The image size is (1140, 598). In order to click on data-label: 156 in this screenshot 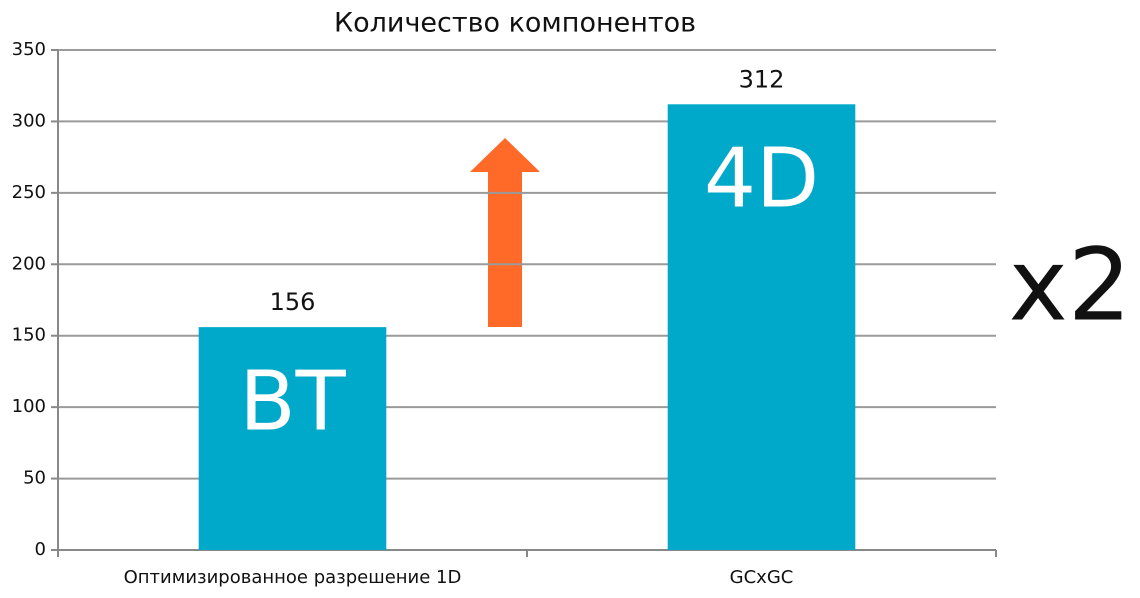, I will do `click(293, 302)`.